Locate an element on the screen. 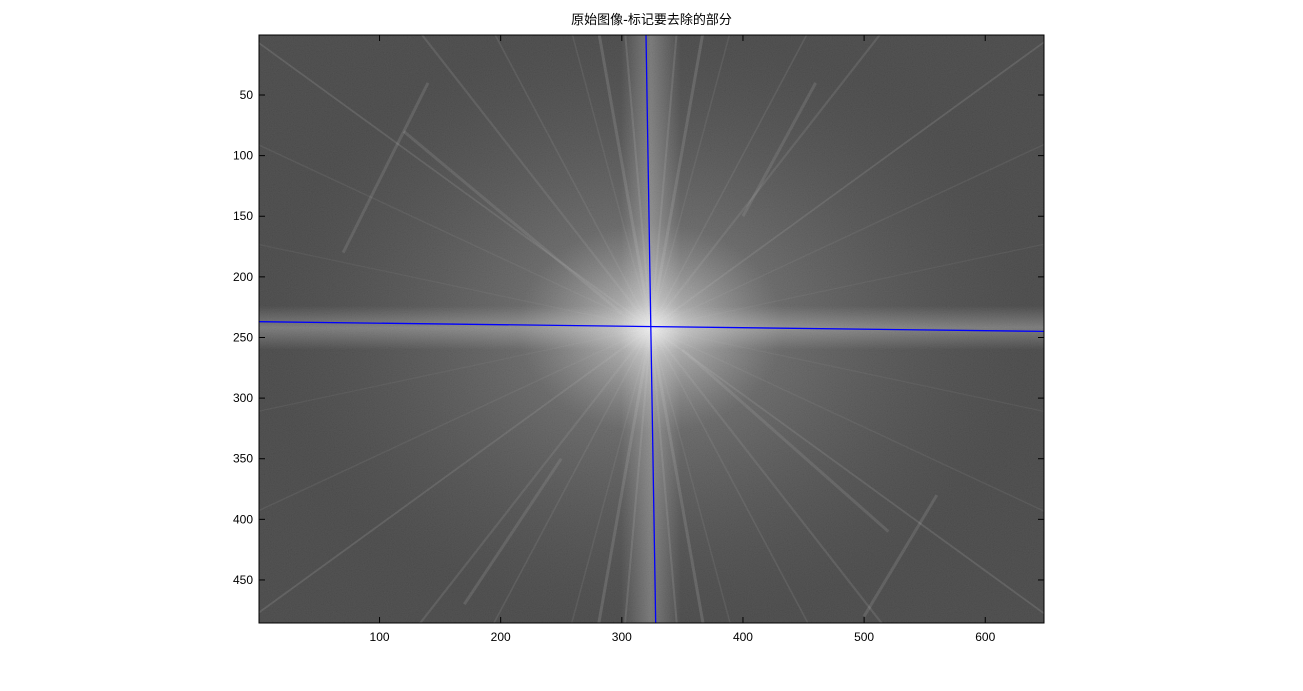  y-tick-label: 50 is located at coordinates (247, 95).